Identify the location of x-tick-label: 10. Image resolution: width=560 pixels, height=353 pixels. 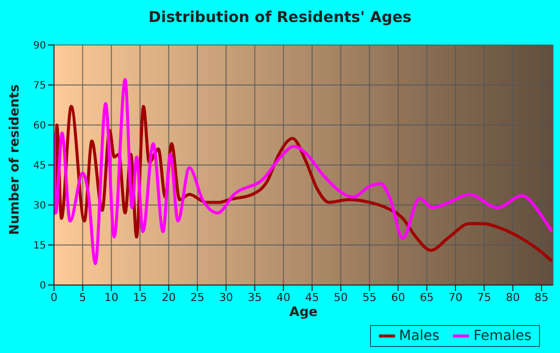
(111, 297).